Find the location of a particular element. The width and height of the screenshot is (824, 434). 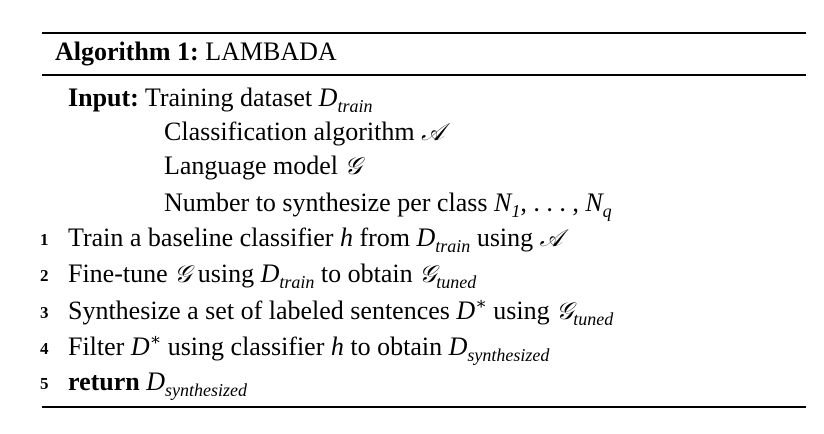

step-text: using classifier is located at coordinates (246, 346).